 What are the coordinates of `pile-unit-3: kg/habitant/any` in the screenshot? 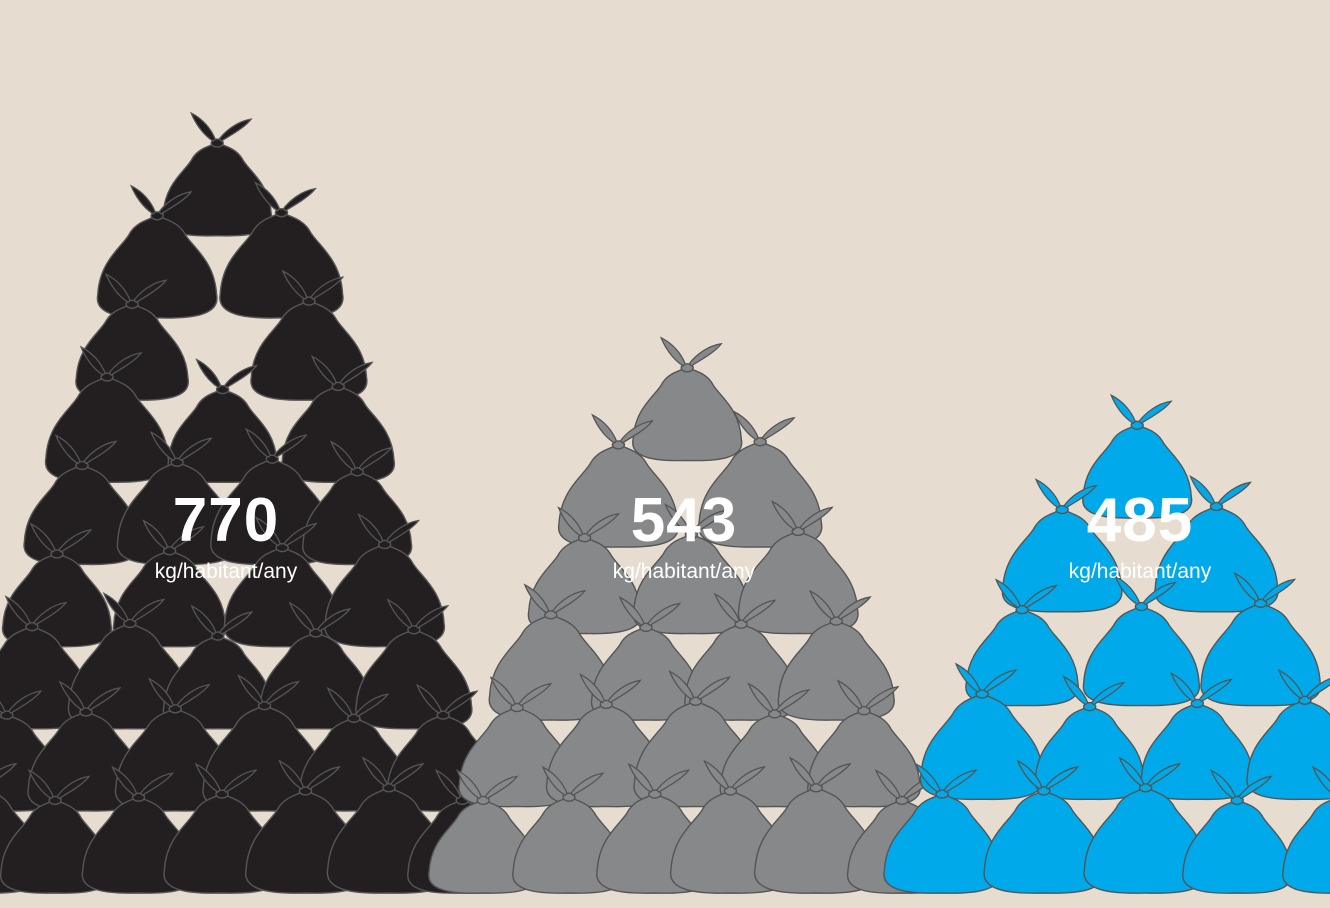 It's located at (1140, 571).